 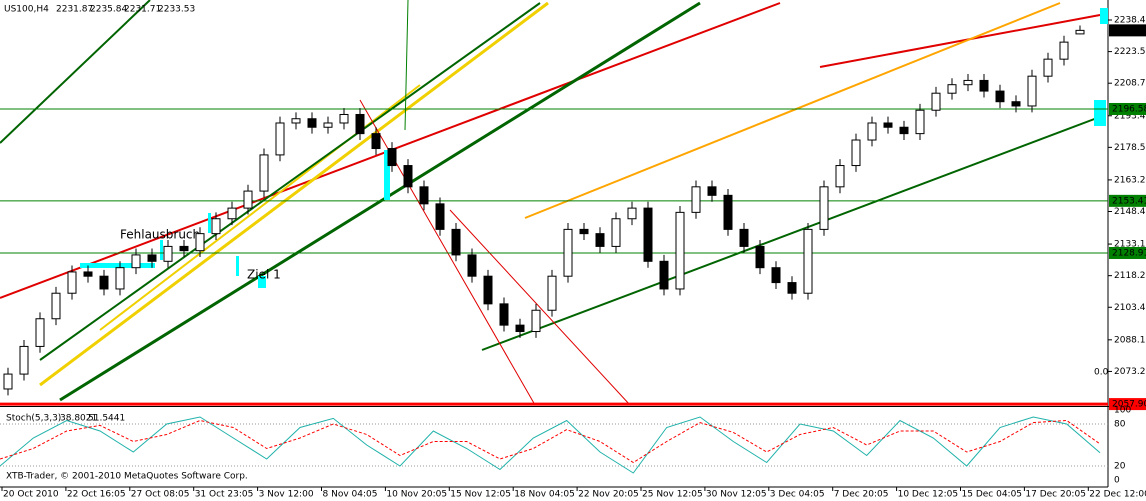 I want to click on last-price-tag, so click(x=1127, y=30).